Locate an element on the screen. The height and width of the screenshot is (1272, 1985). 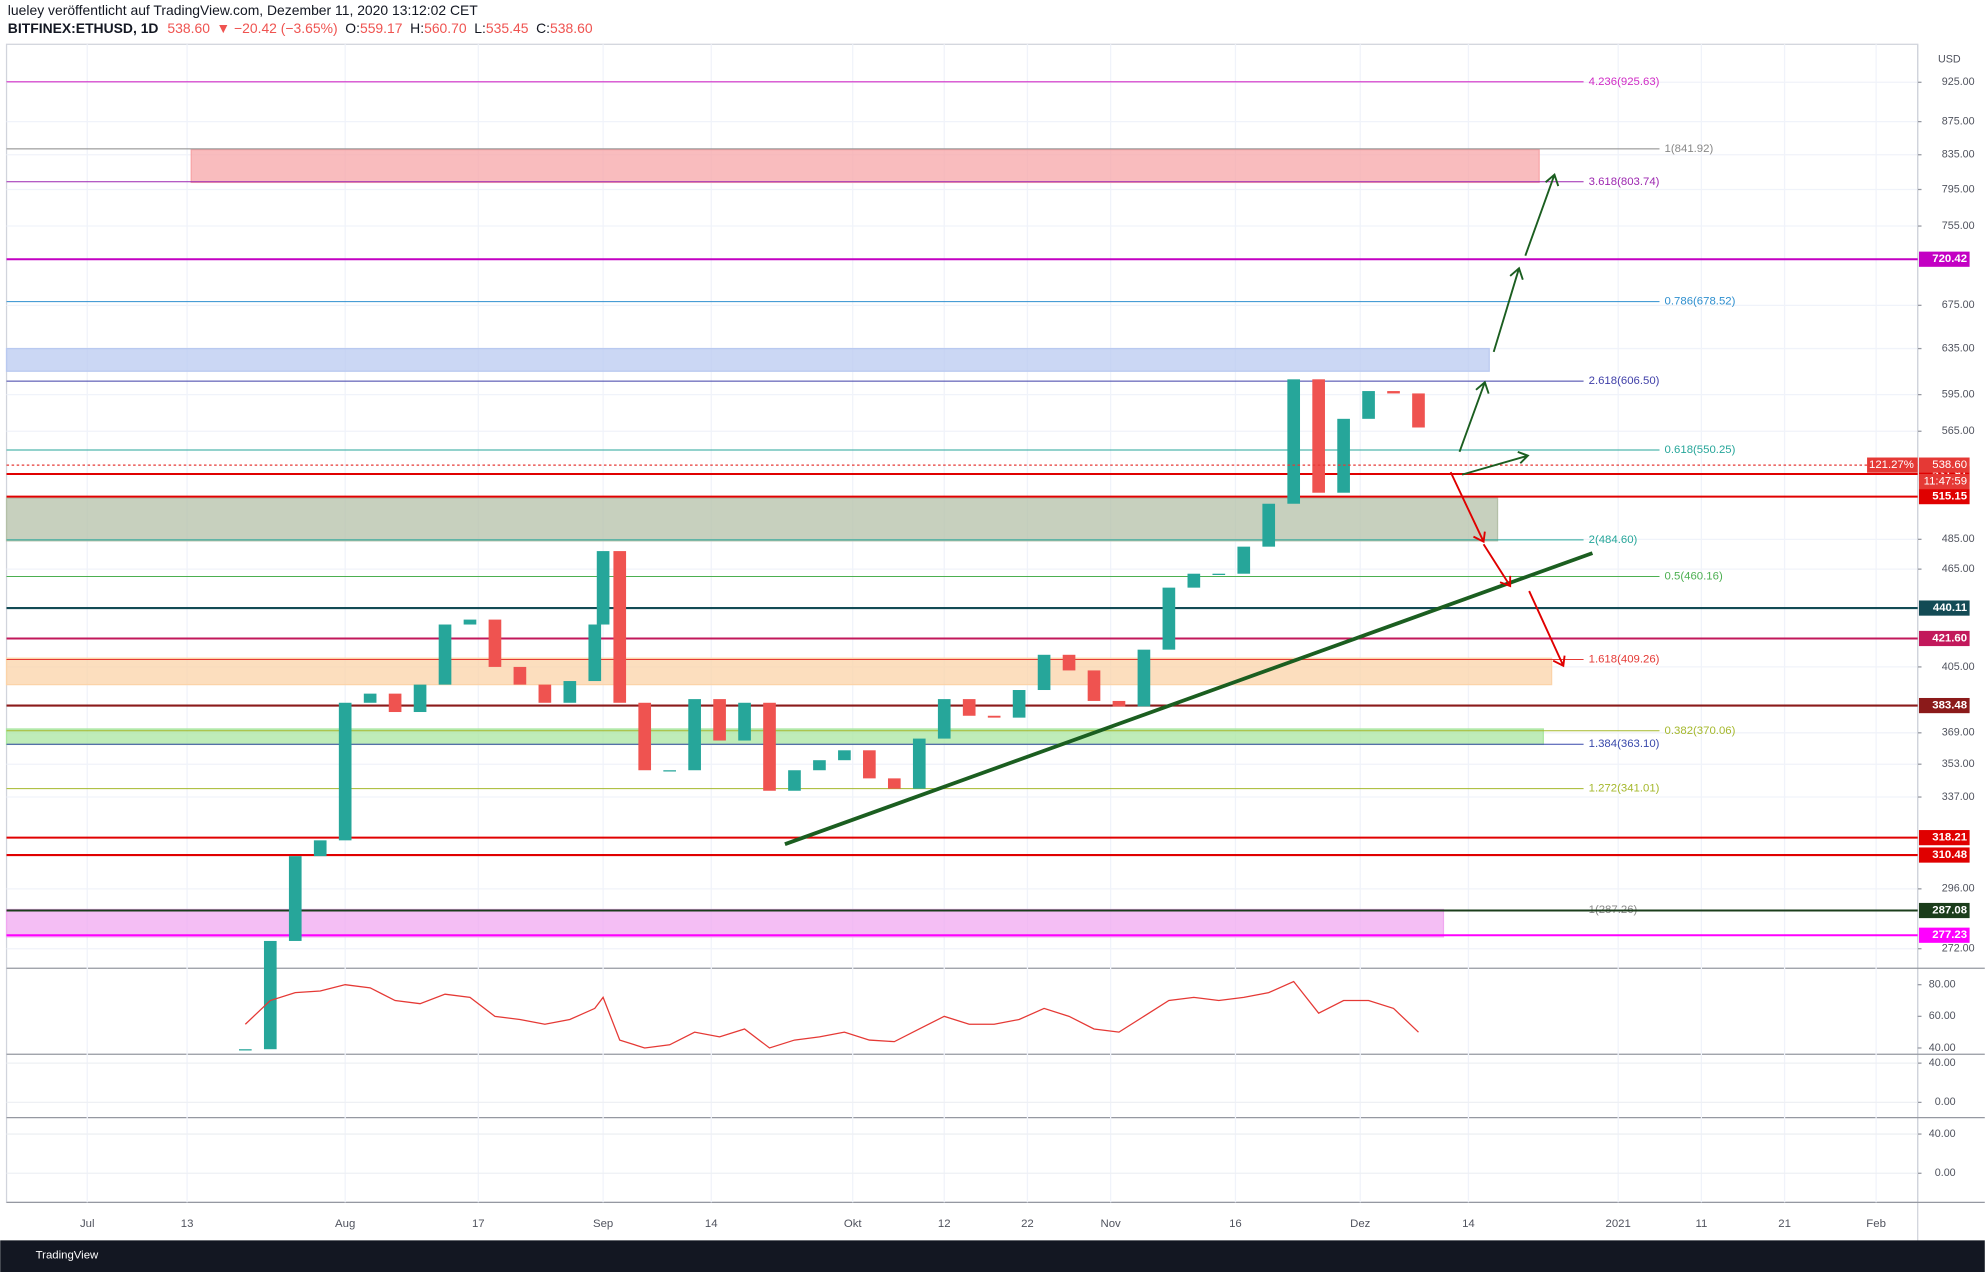
fib-label: 0.618(550.25) is located at coordinates (1700, 450).